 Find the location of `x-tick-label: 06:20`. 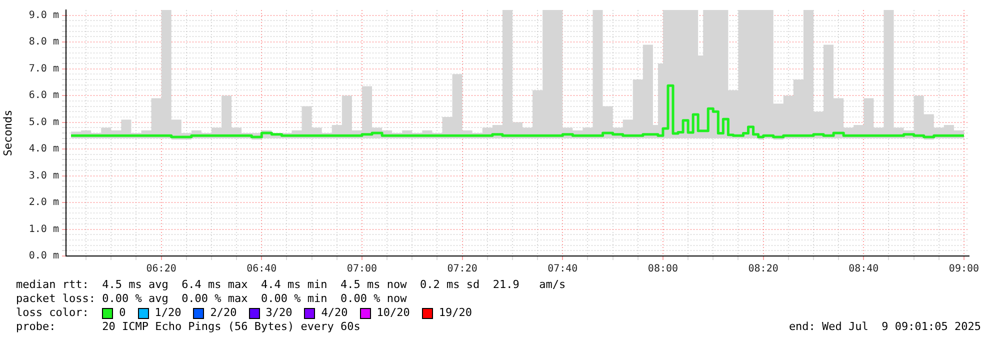

x-tick-label: 06:20 is located at coordinates (161, 269).